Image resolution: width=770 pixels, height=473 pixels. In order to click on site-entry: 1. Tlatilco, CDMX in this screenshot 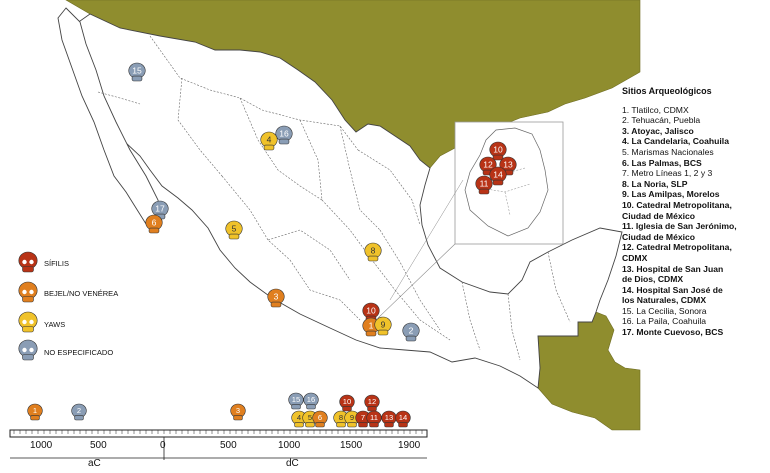, I will do `click(655, 109)`.